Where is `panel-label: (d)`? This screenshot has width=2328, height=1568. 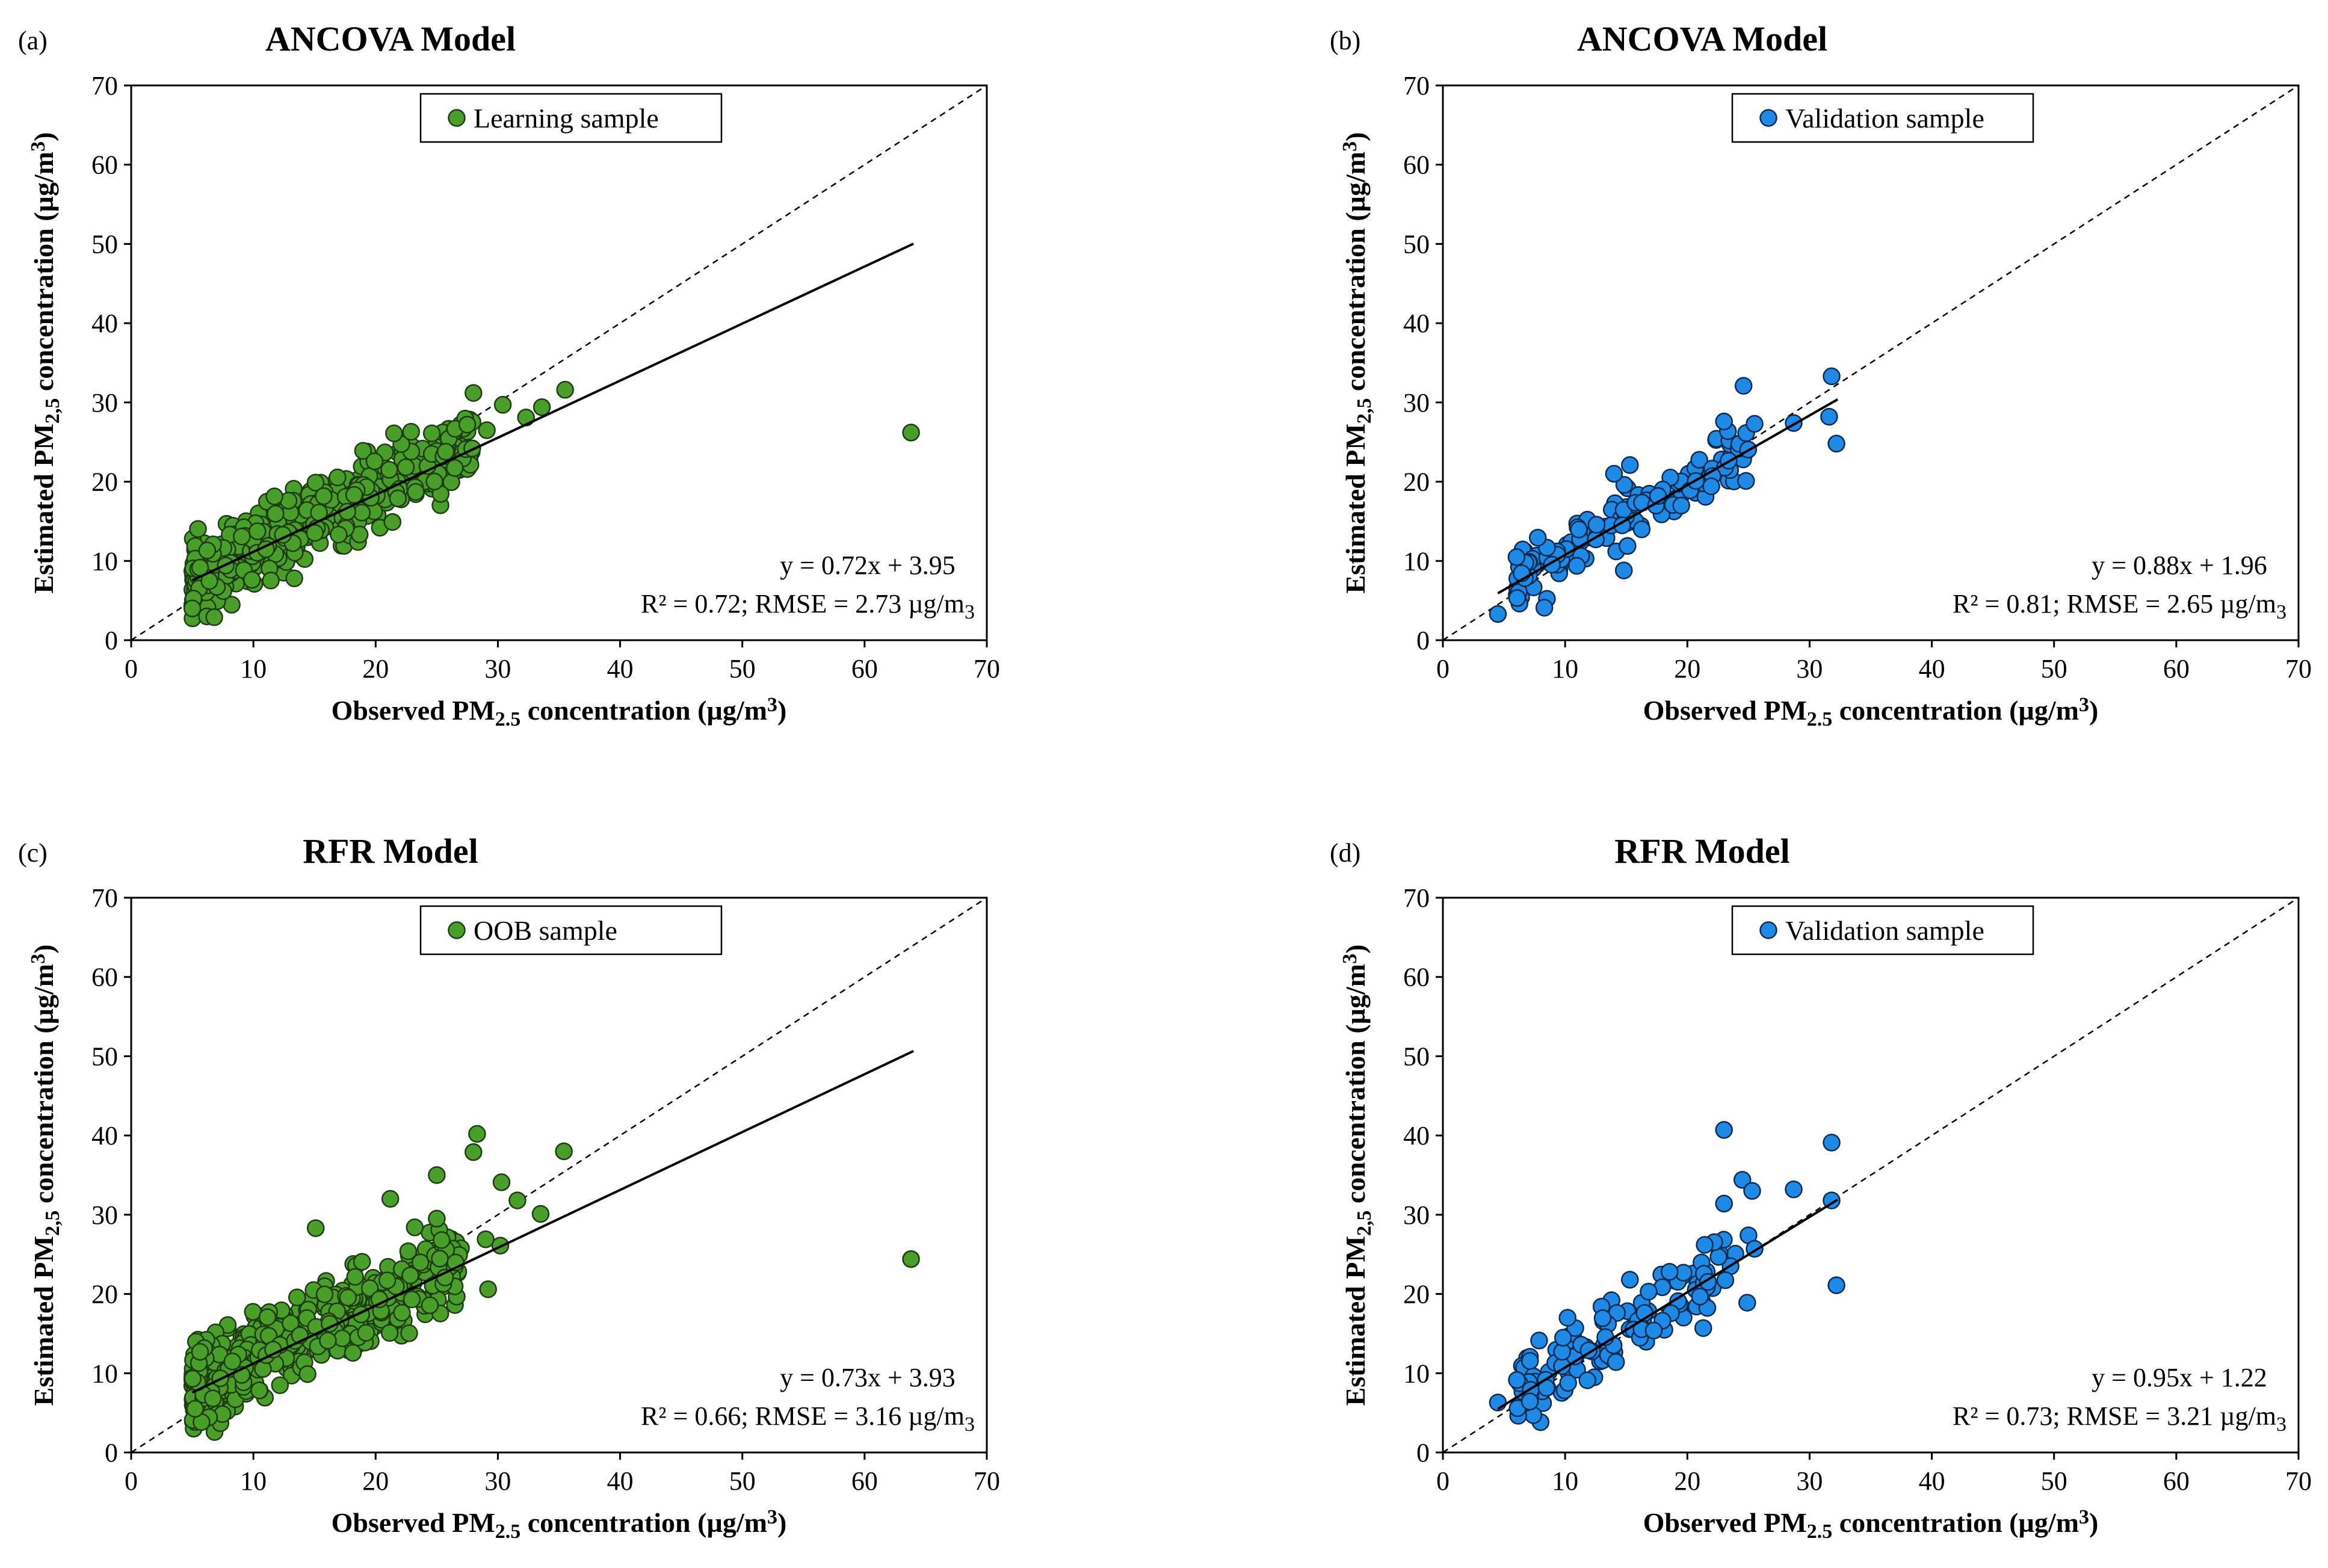 panel-label: (d) is located at coordinates (1345, 853).